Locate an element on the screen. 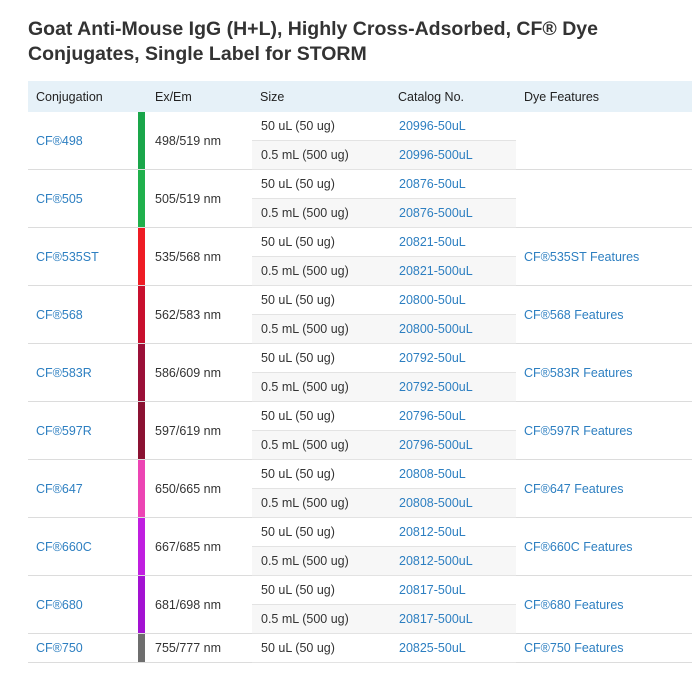 Image resolution: width=692 pixels, height=675 pixels. conjugation-link: CF®505 is located at coordinates (59, 198).